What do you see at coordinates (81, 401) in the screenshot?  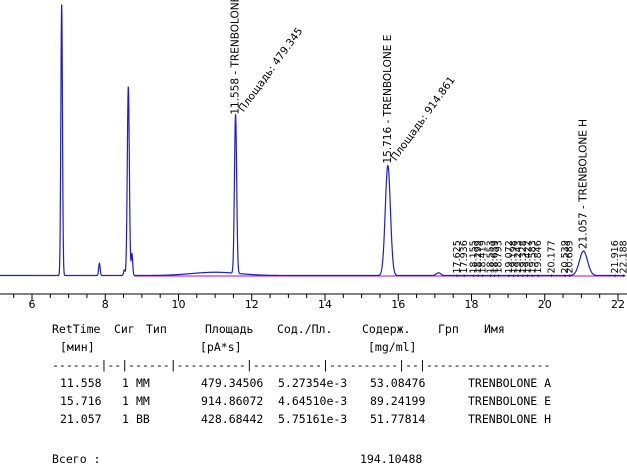 I see `row-1-rettime: 15.716` at bounding box center [81, 401].